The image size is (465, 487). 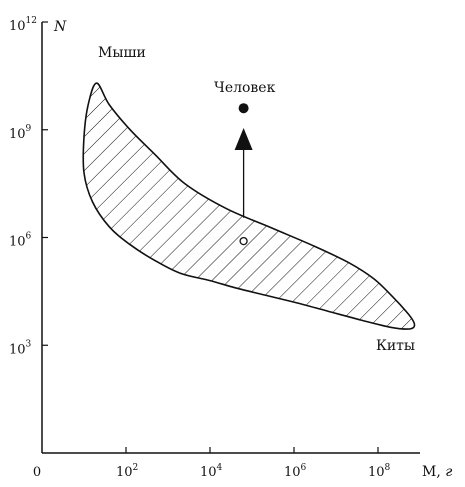 What do you see at coordinates (60, 27) in the screenshot?
I see `y-axis-title: N` at bounding box center [60, 27].